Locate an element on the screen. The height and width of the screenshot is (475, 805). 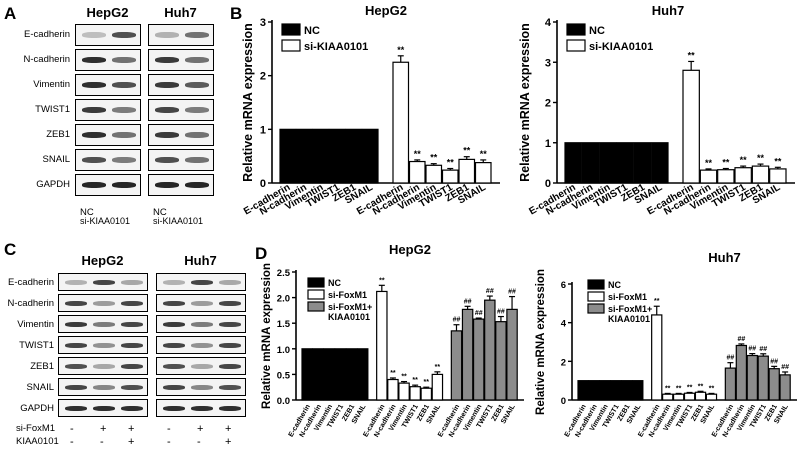
bar-si-foxm1-vimentin is located at coordinates (678, 397).